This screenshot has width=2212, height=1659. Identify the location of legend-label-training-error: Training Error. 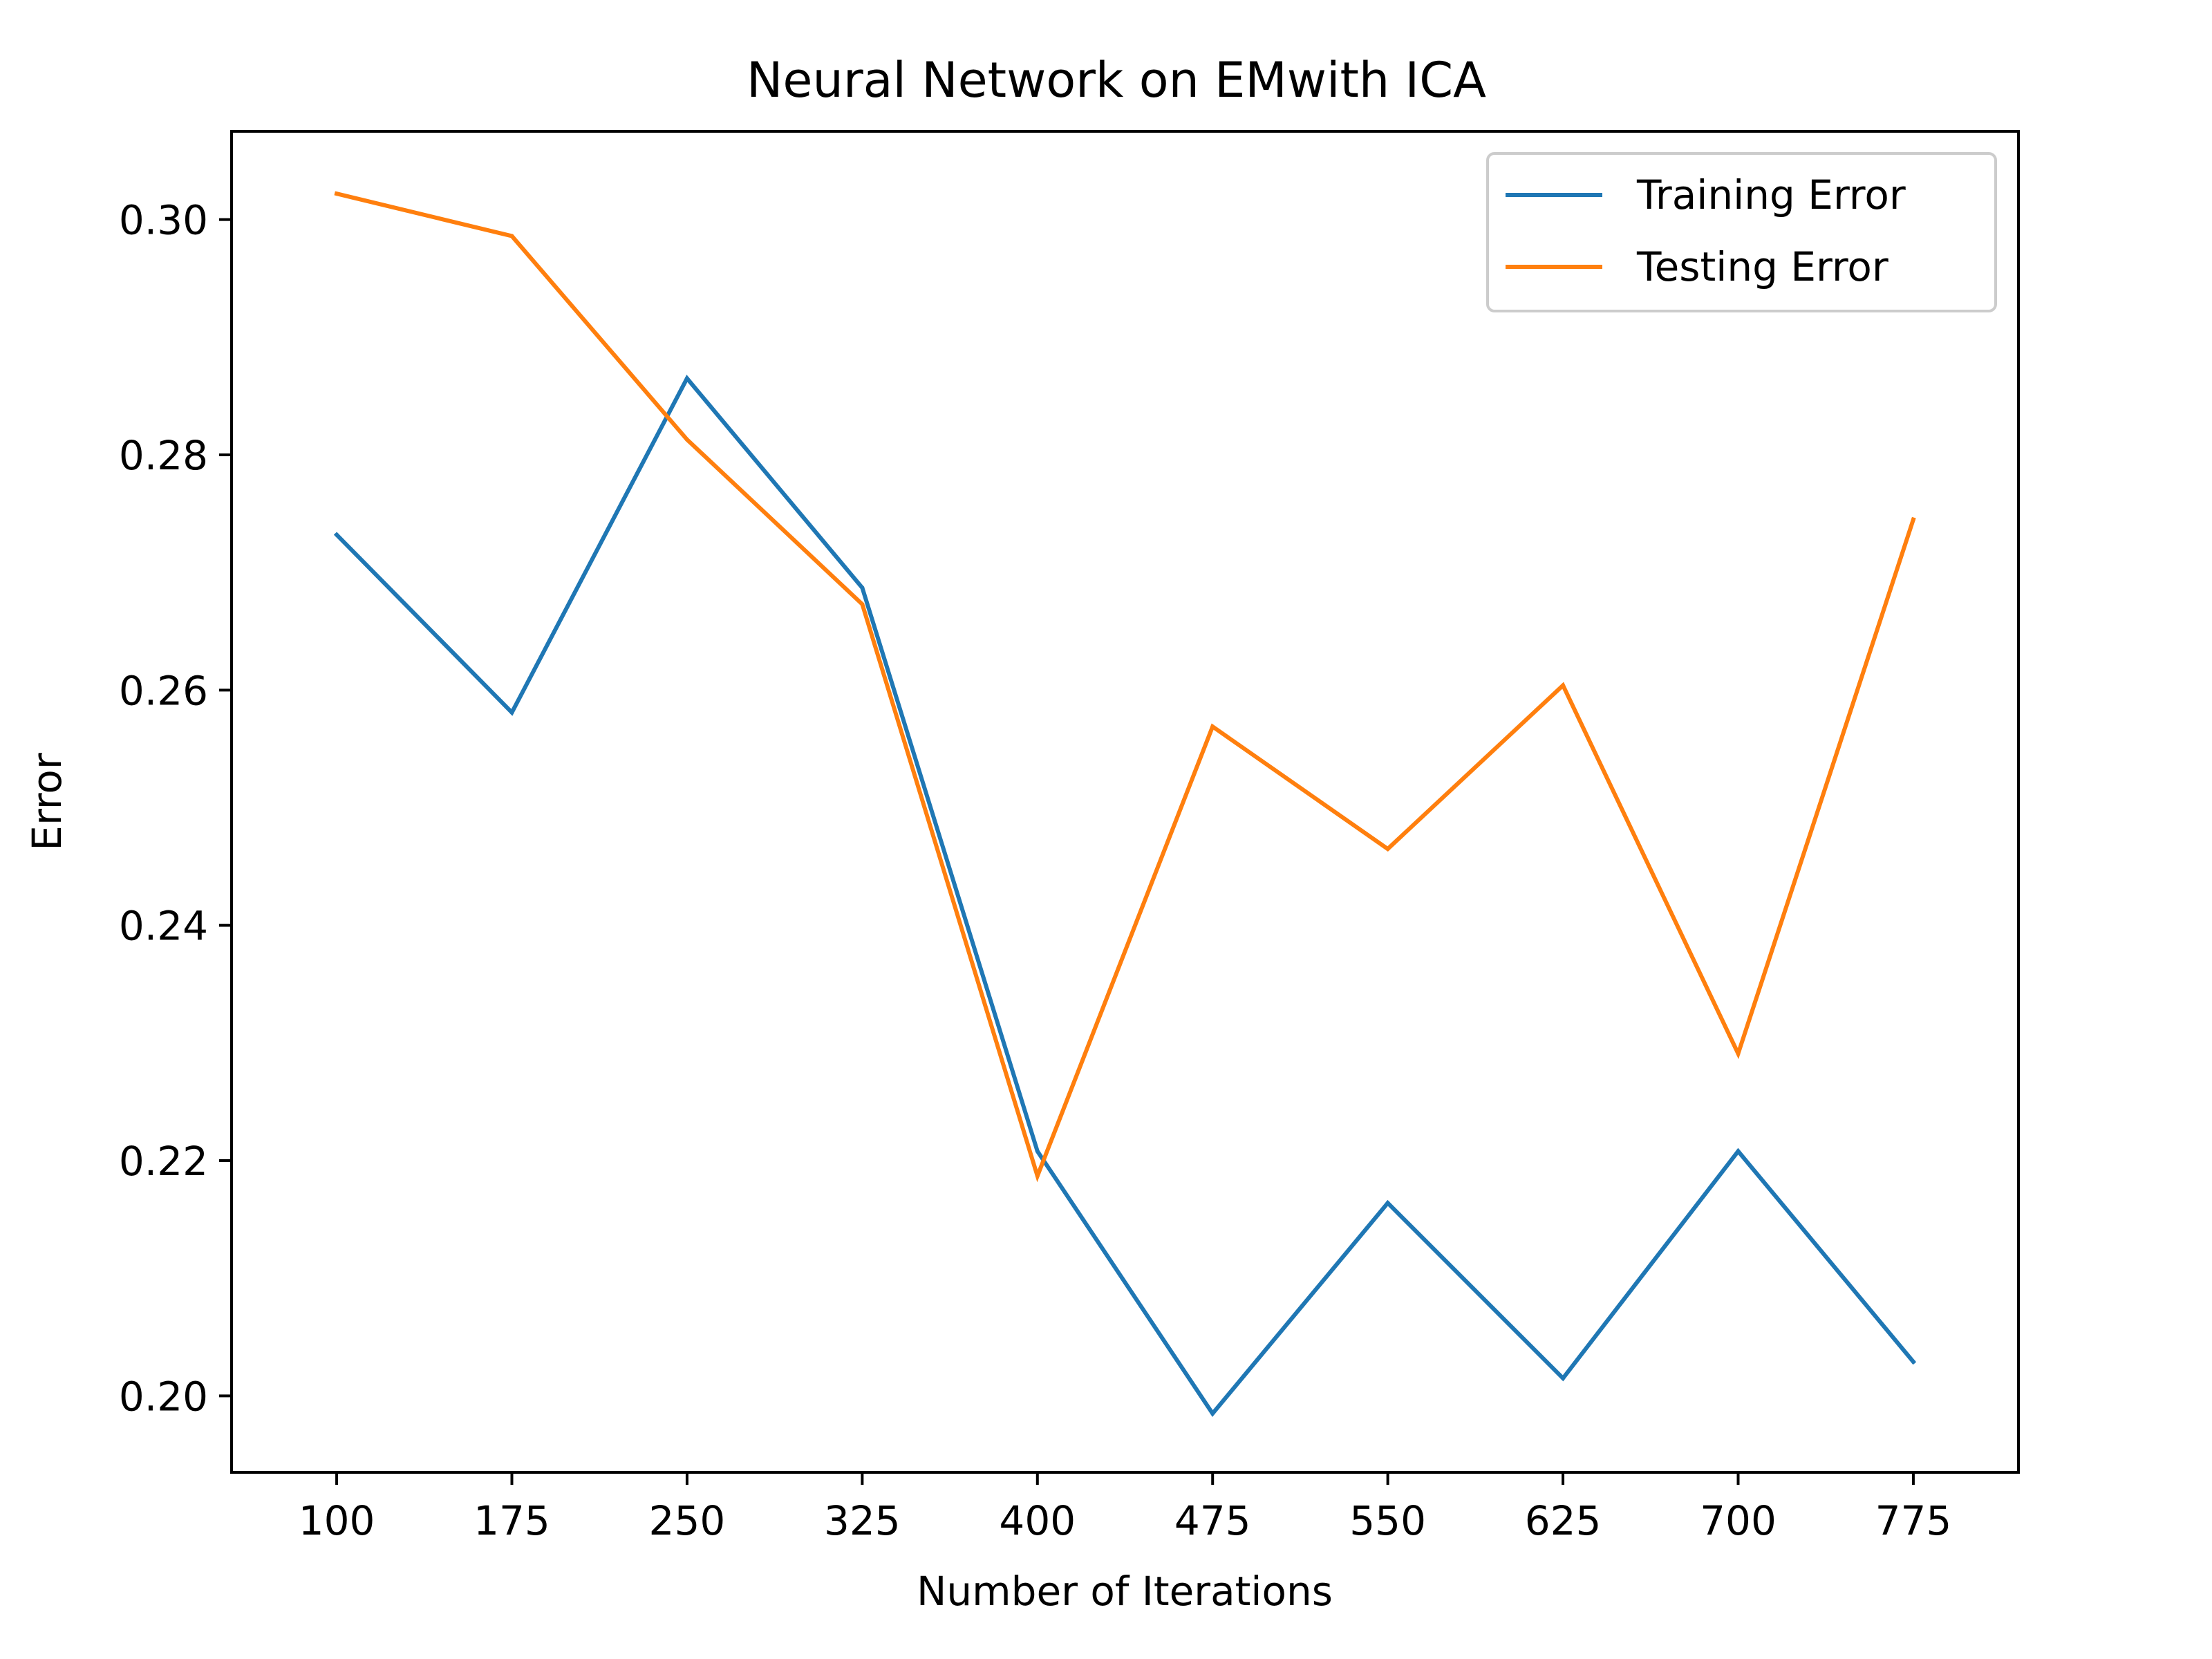
(1771, 194).